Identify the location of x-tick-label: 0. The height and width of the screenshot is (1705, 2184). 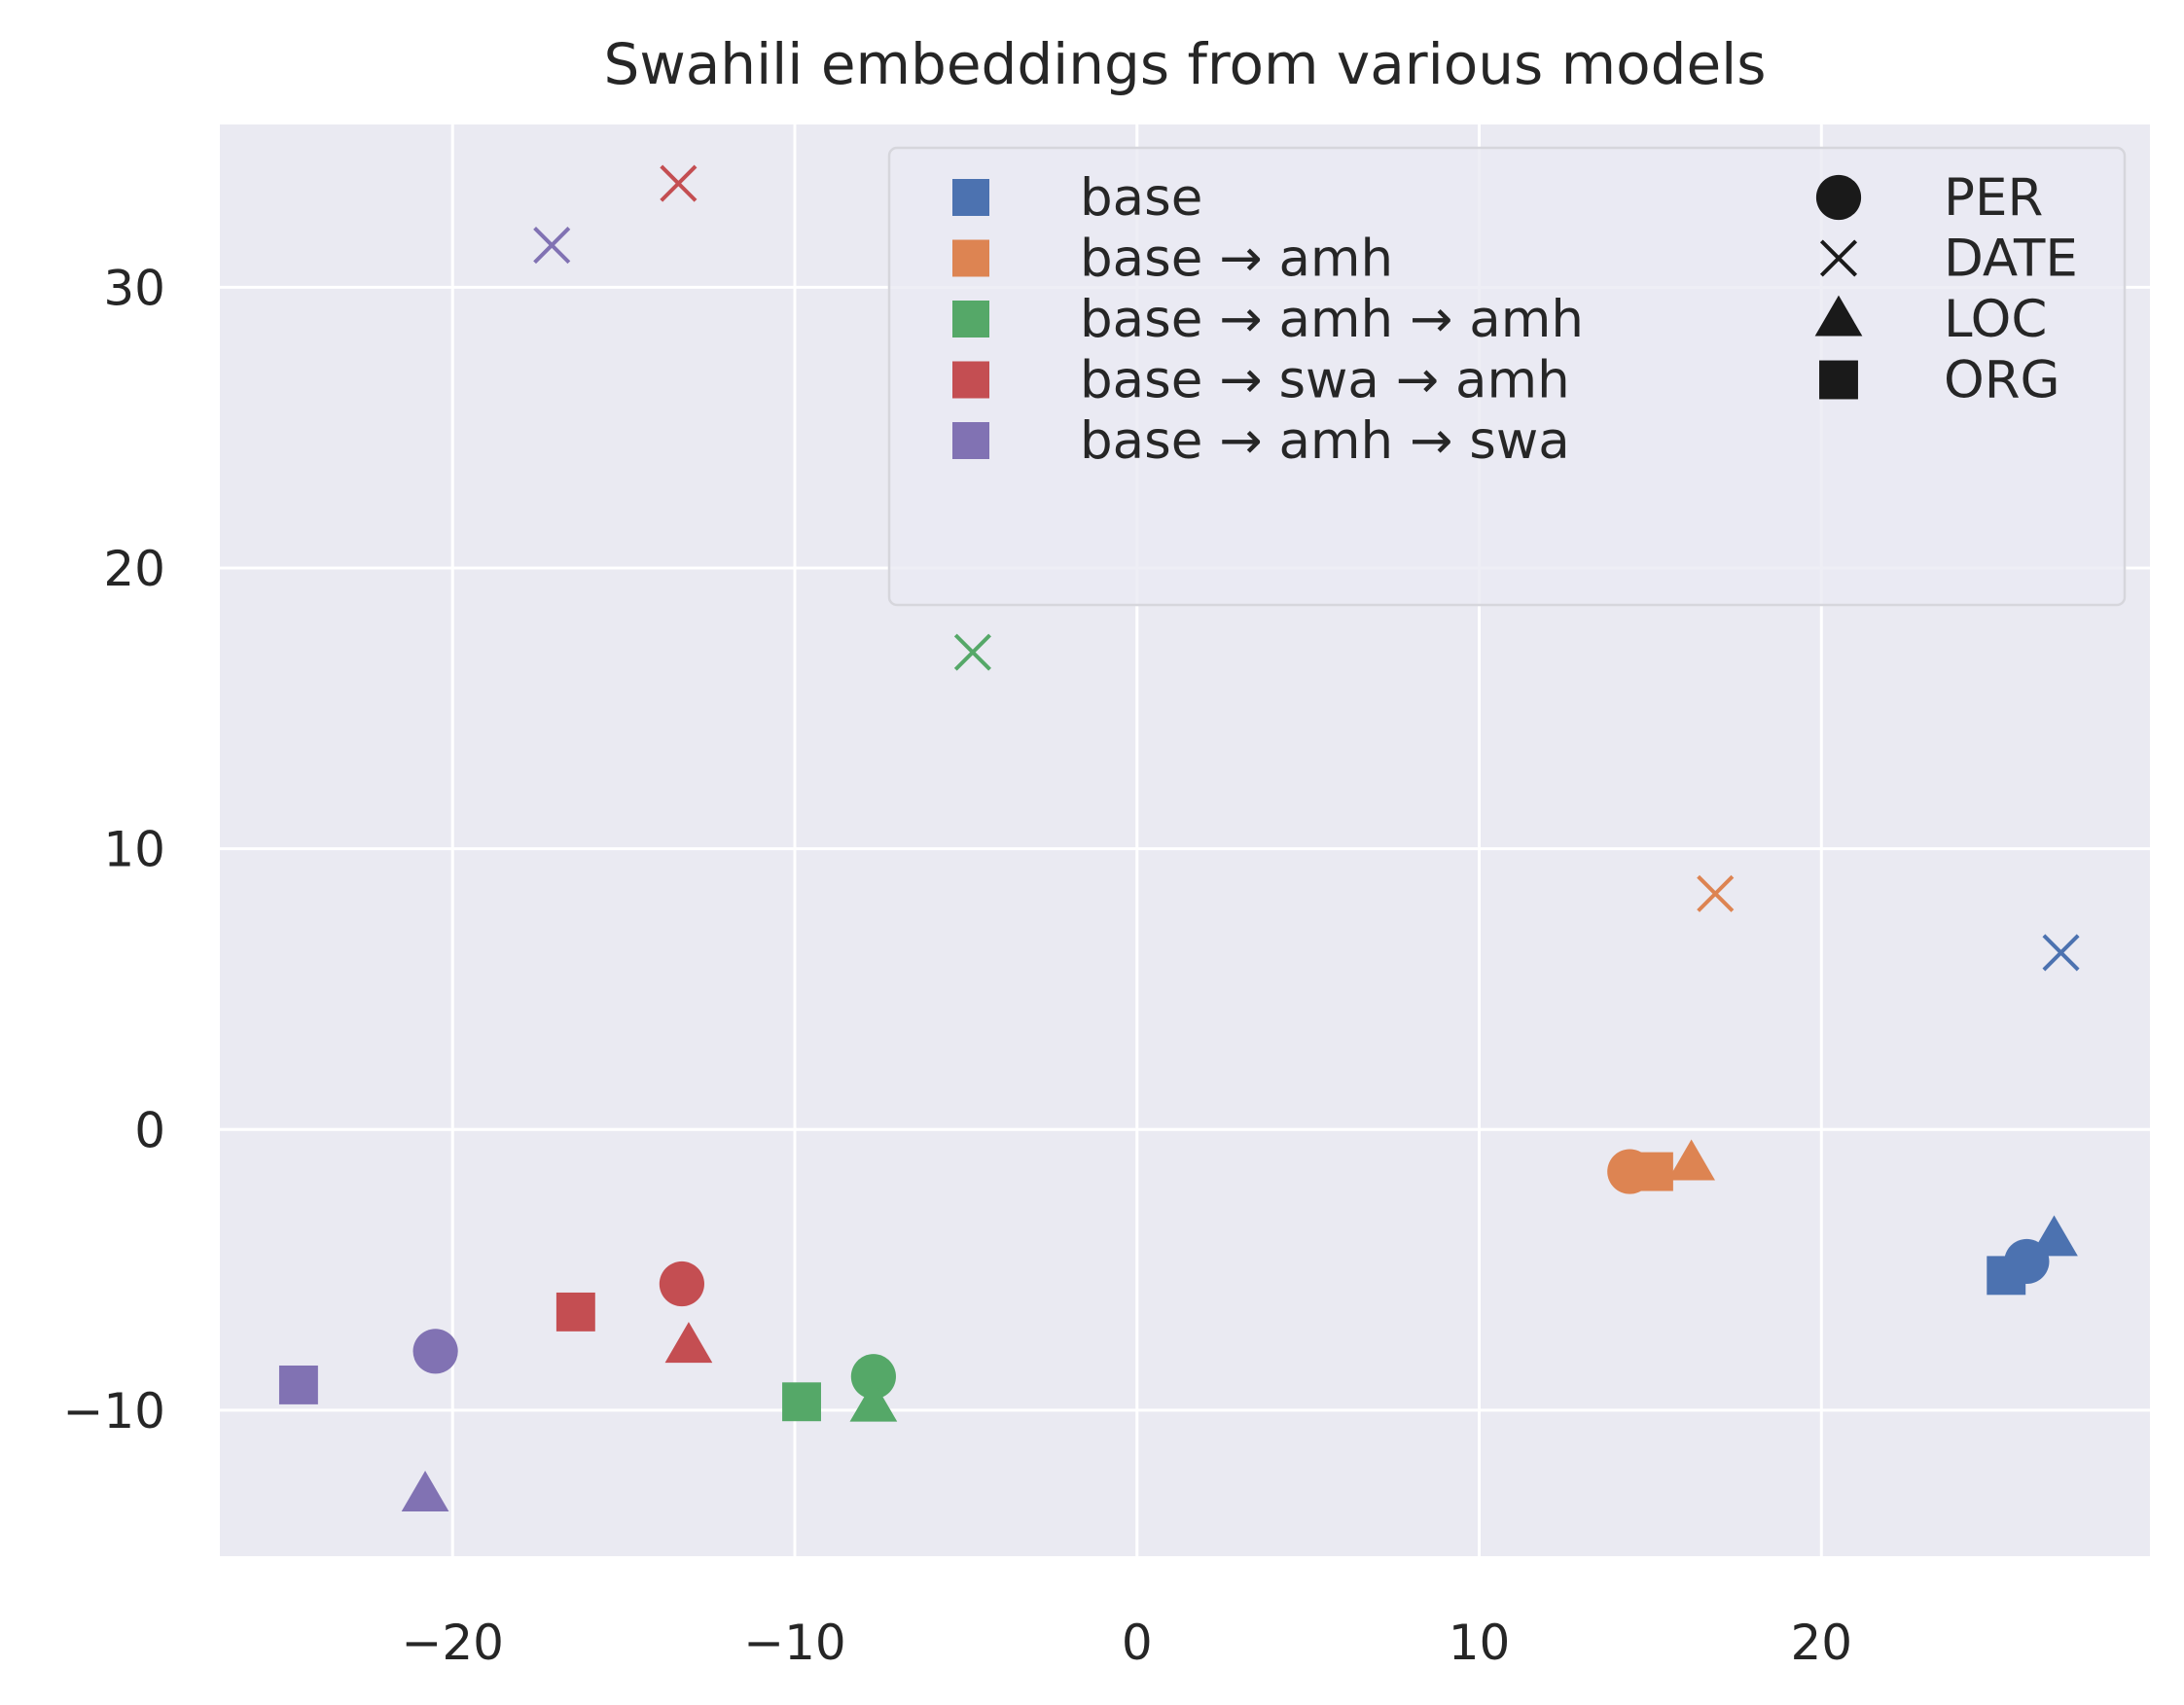
(1137, 1643).